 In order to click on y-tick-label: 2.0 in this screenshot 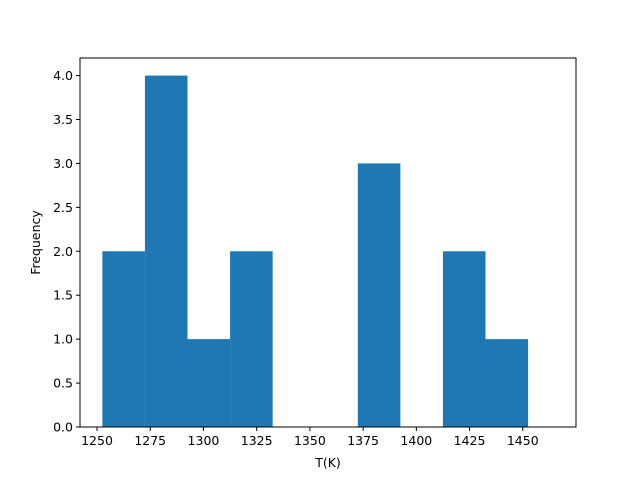, I will do `click(63, 251)`.